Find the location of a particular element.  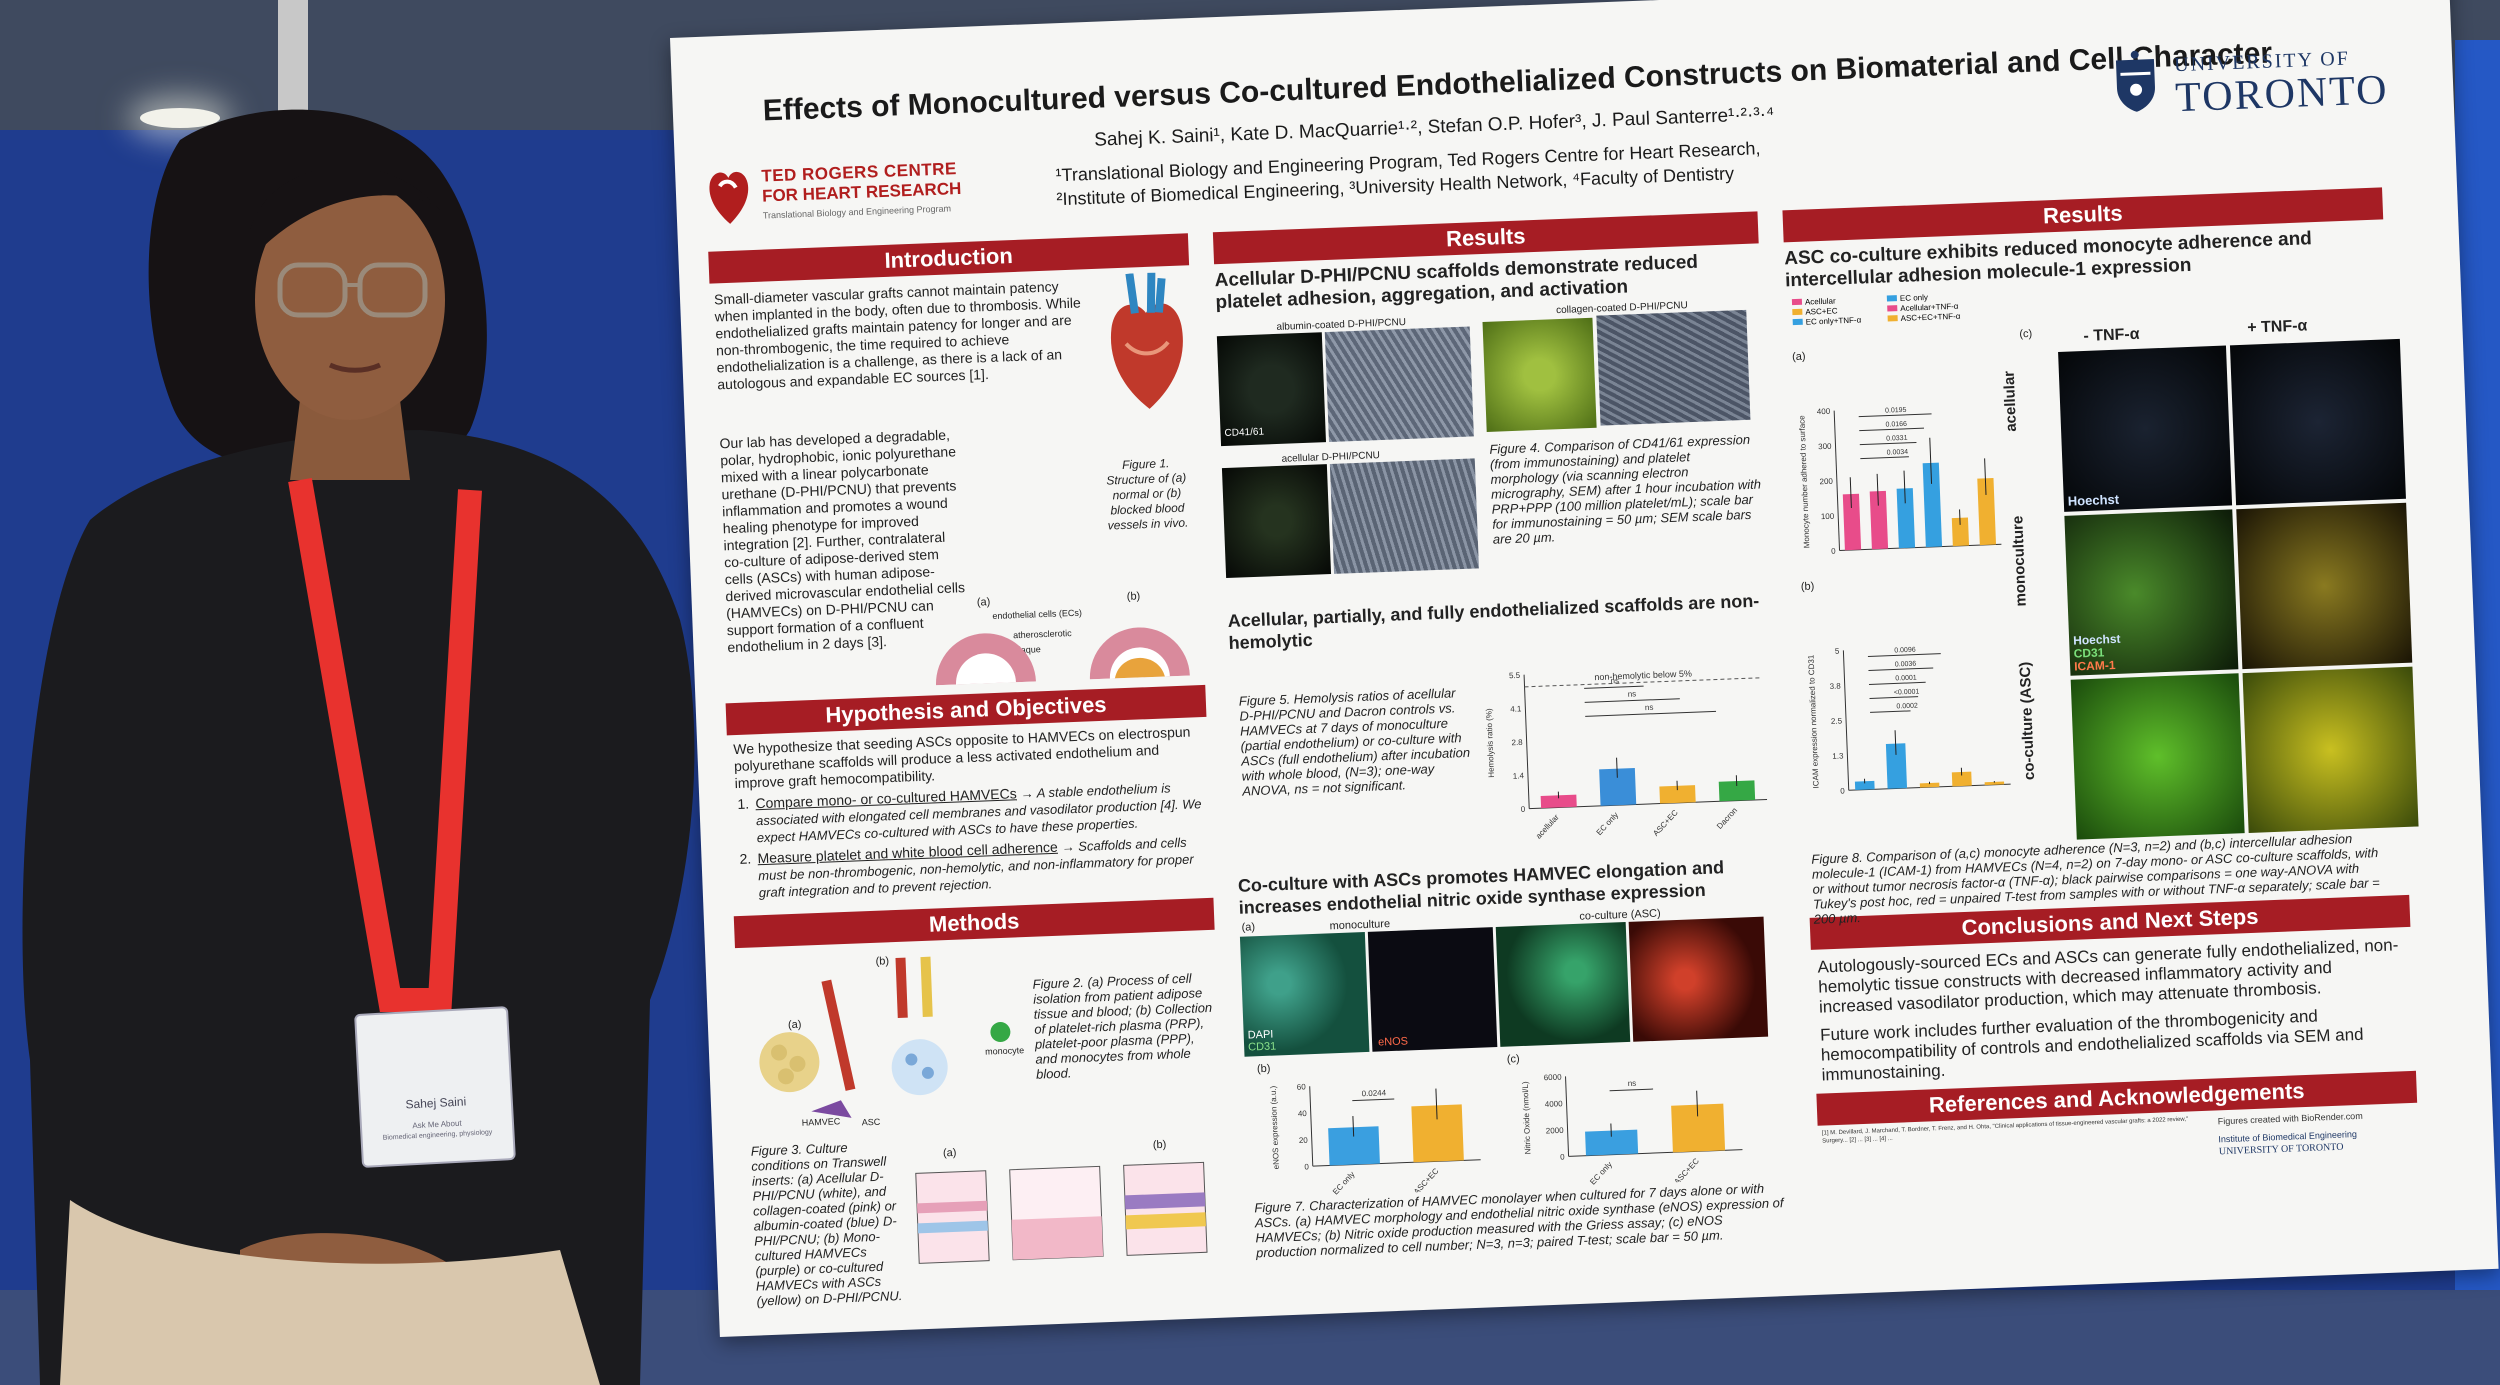

figure-label: (c) is located at coordinates (2026, 334).